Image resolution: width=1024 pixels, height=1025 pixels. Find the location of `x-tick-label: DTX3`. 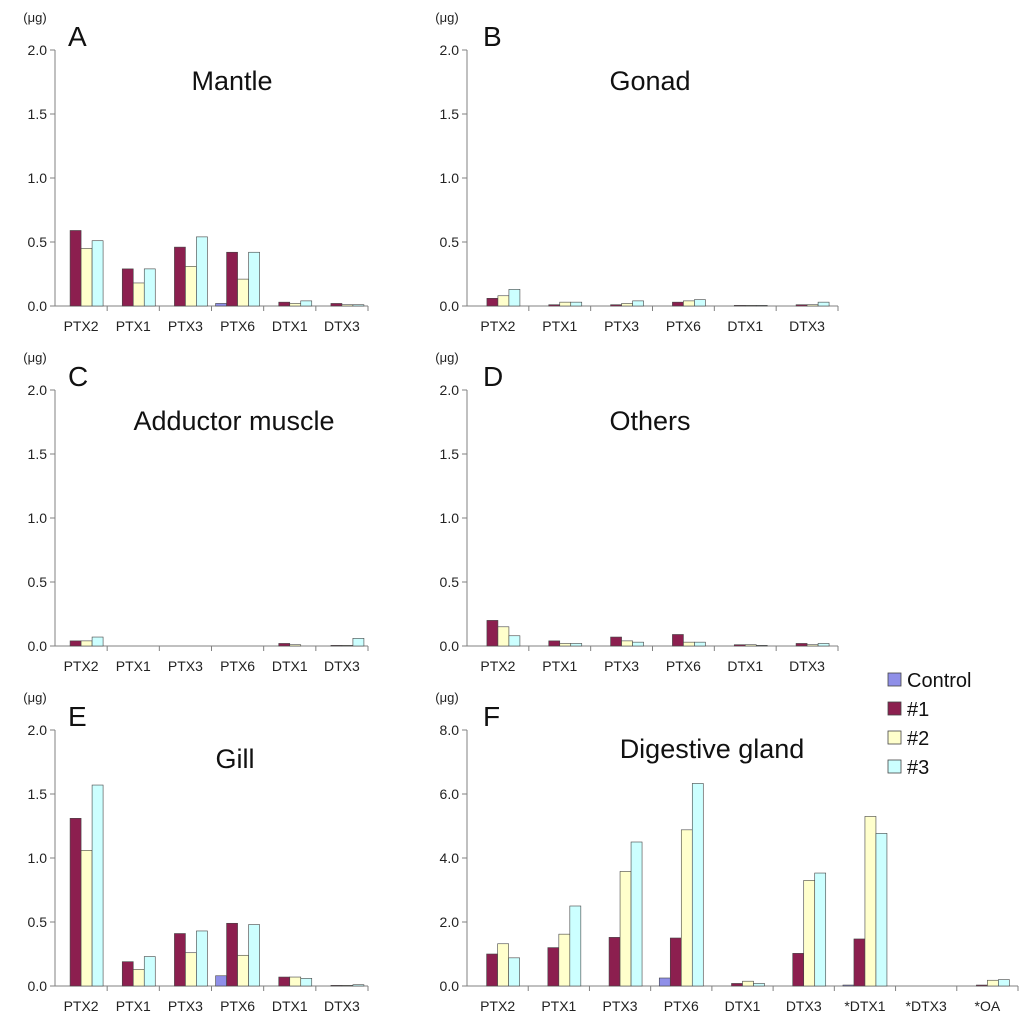

x-tick-label: DTX3 is located at coordinates (342, 666).